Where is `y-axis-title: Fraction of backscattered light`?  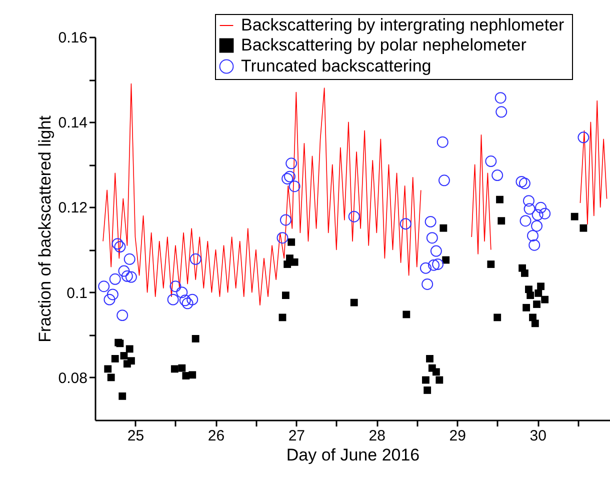 y-axis-title: Fraction of backscattered light is located at coordinates (44, 228).